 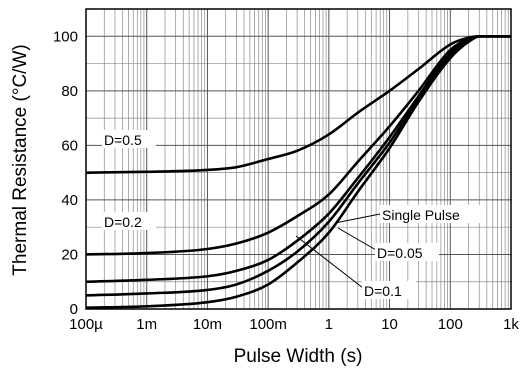 What do you see at coordinates (123, 222) in the screenshot?
I see `annotation-d02: D=0.2` at bounding box center [123, 222].